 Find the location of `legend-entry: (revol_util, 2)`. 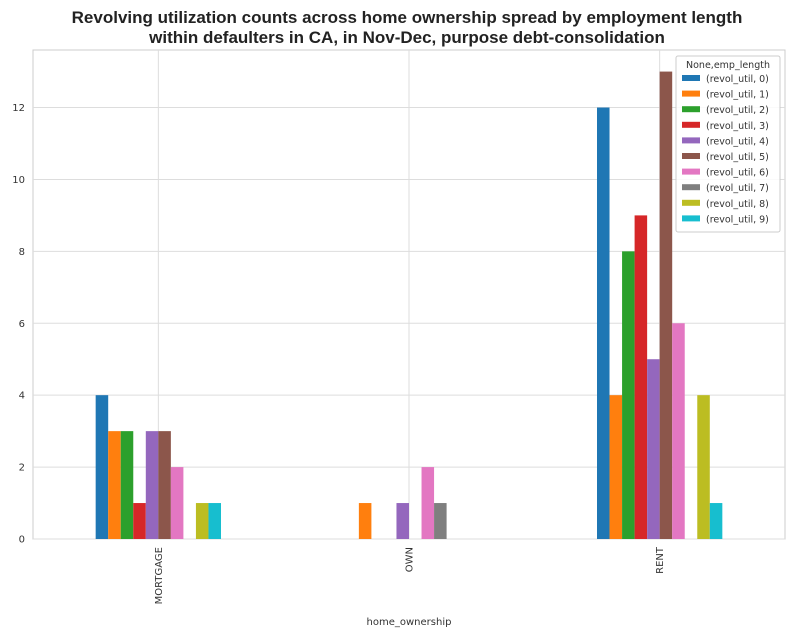

legend-entry: (revol_util, 2) is located at coordinates (737, 110).